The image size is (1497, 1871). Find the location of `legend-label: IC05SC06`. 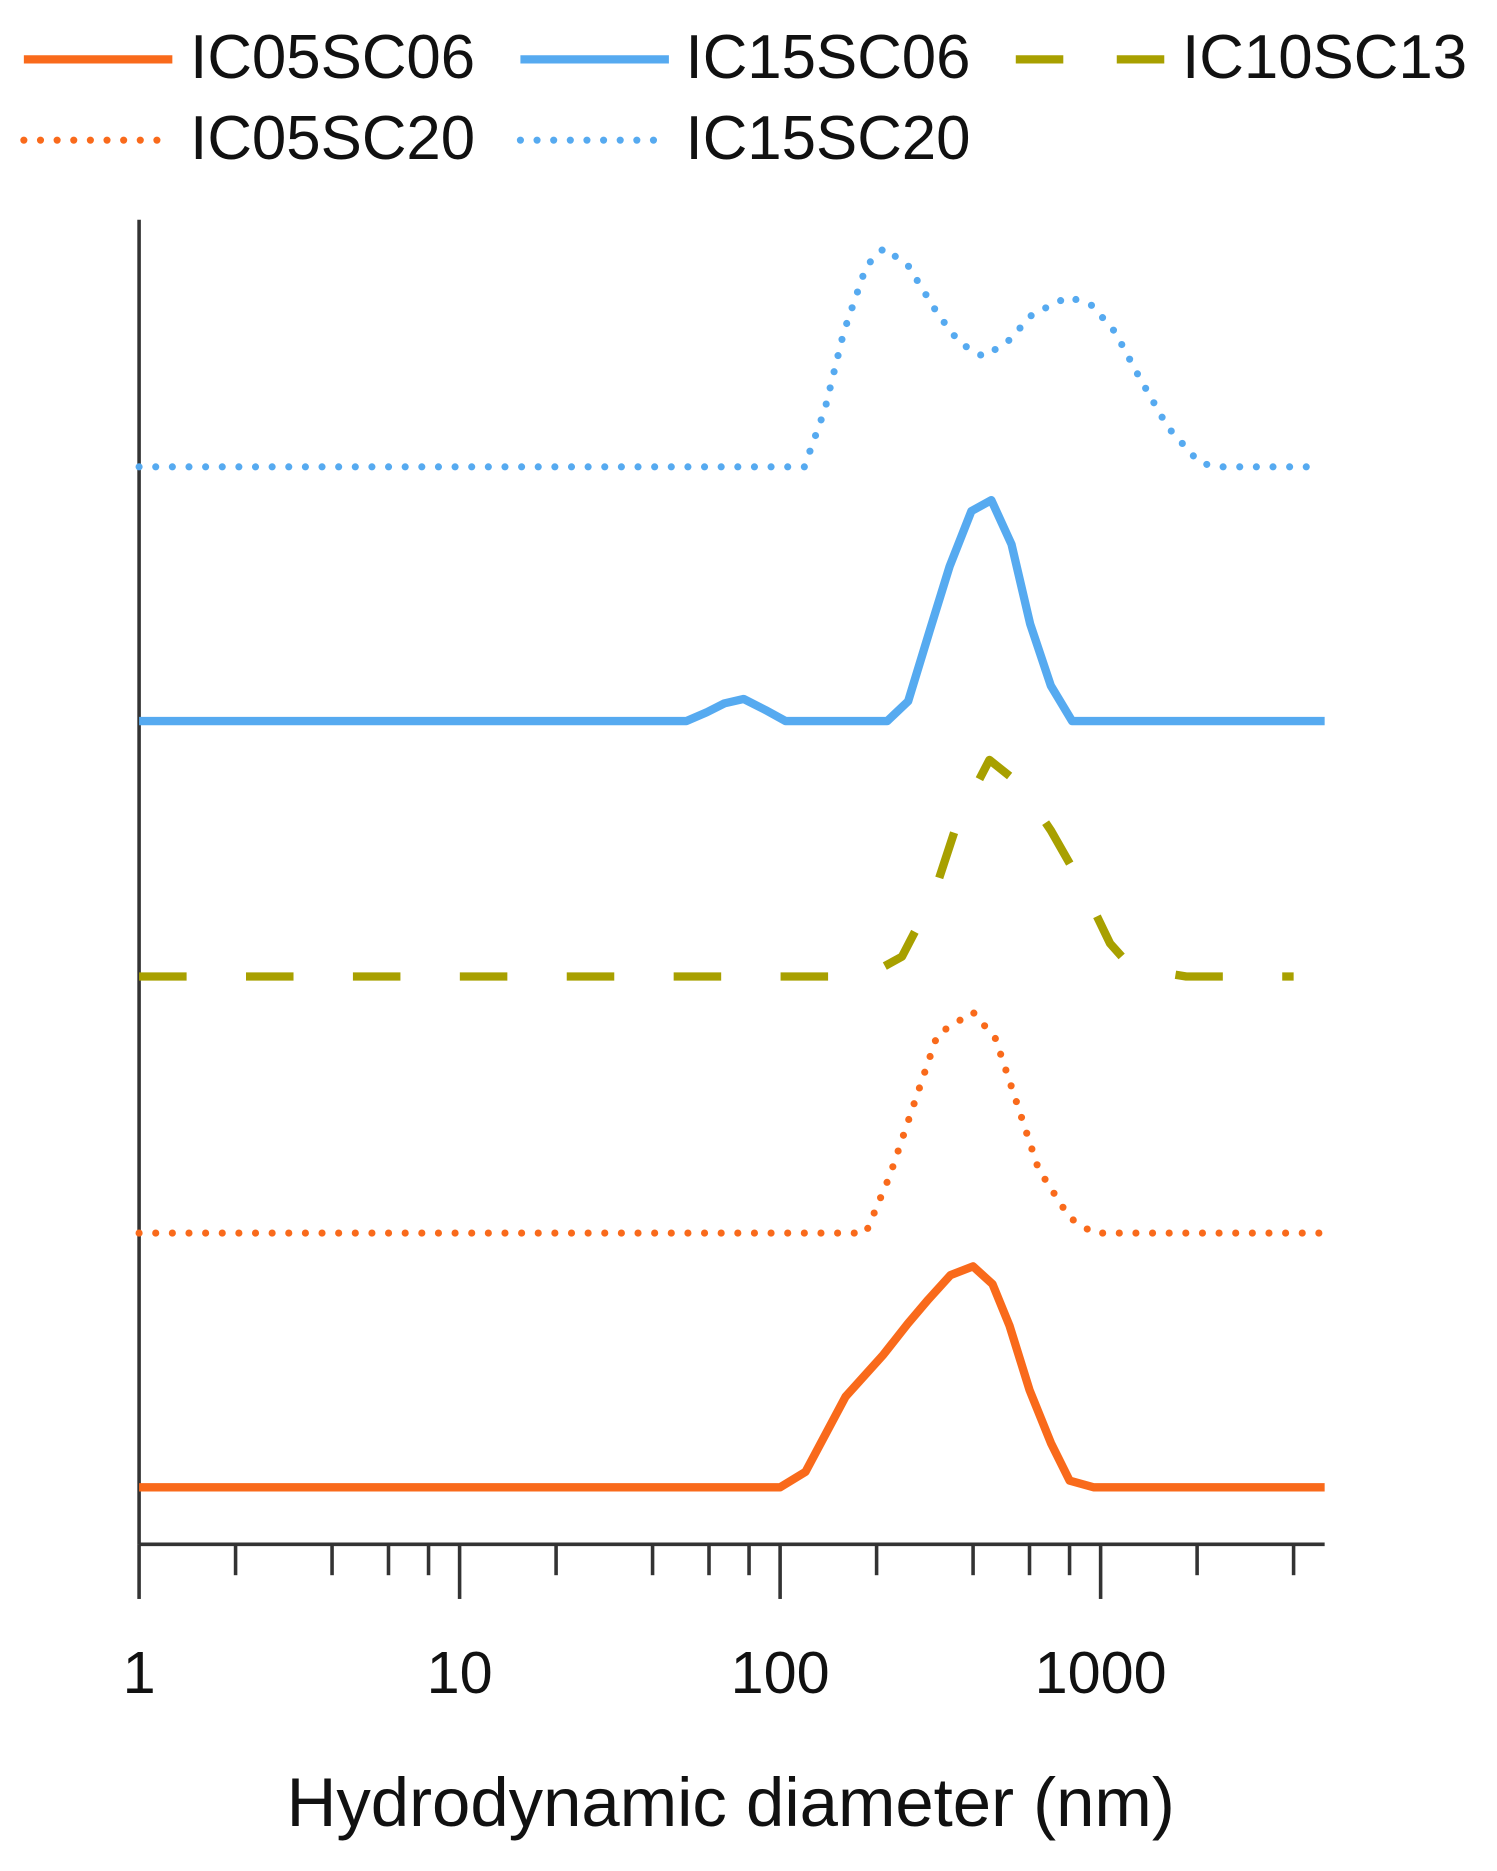

legend-label: IC05SC06 is located at coordinates (332, 57).